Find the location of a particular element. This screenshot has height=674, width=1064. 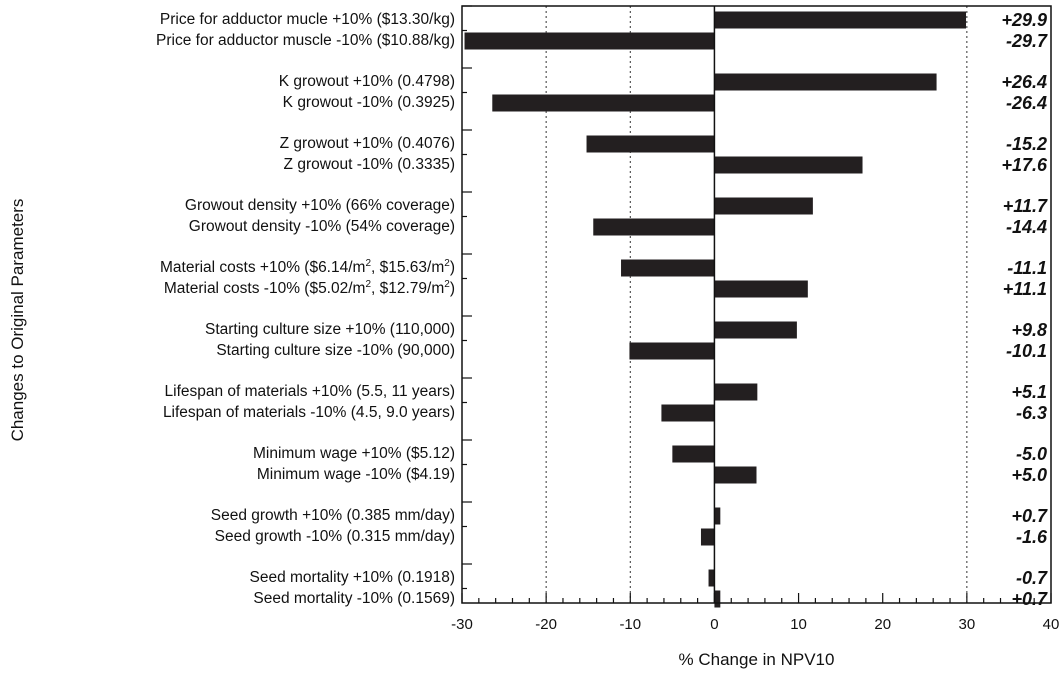

y-axis-label: Changes to Original Parameters is located at coordinates (18, 320).